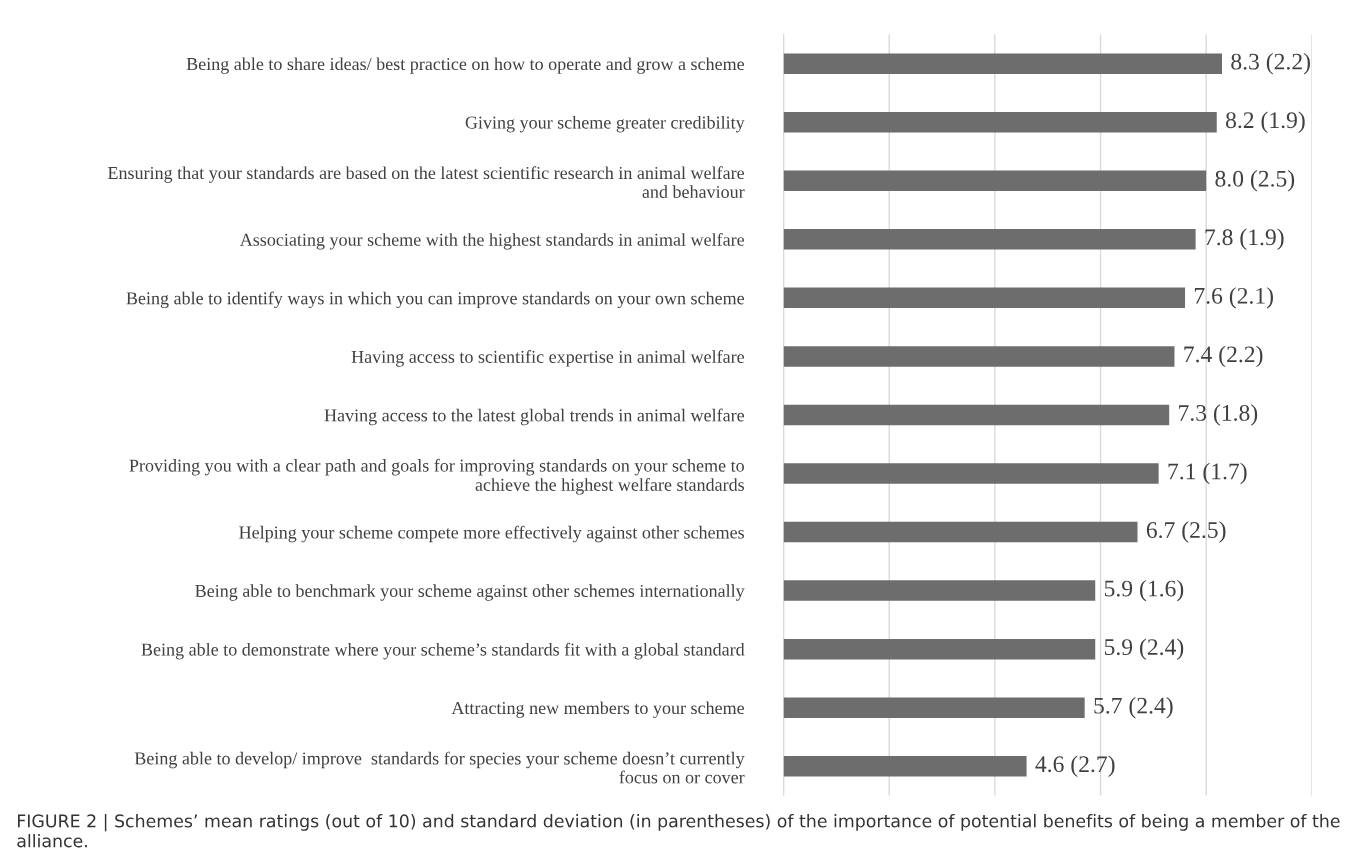 Image resolution: width=1358 pixels, height=860 pixels. I want to click on data-label: 8.3 (2.2), so click(1270, 63).